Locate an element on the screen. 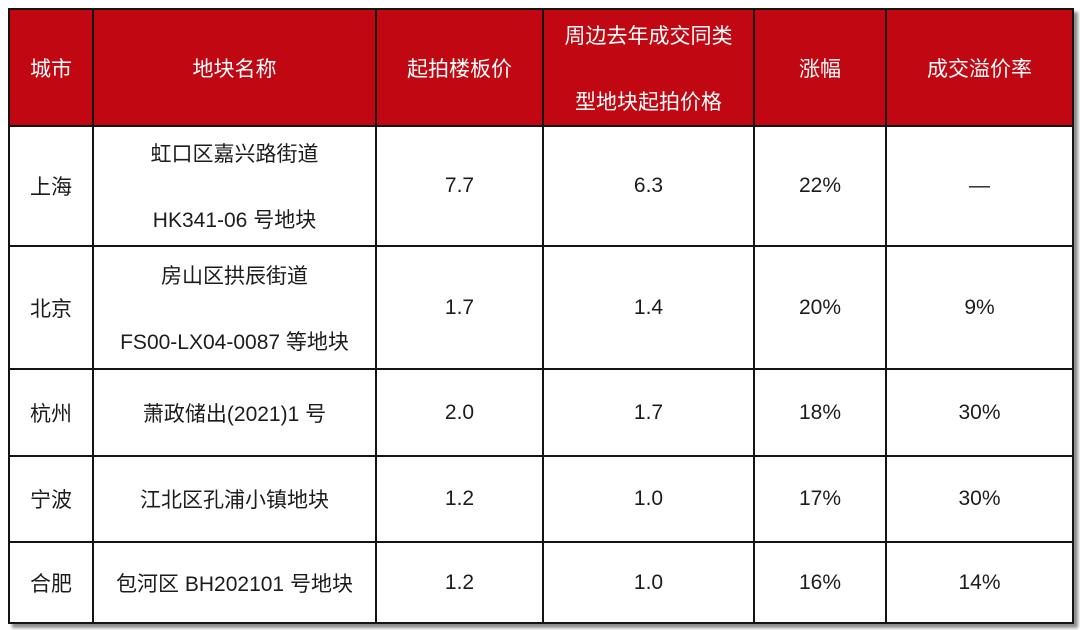  plot-name-lines: 房山区拱辰街道 FS00-LX04-0087 等地块 is located at coordinates (234, 308).